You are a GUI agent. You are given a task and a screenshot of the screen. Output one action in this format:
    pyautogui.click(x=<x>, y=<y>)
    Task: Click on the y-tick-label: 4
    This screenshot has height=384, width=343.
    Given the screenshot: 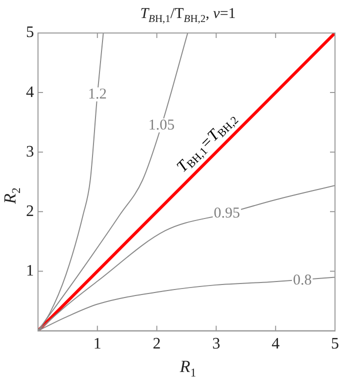 What is the action you would take?
    pyautogui.click(x=30, y=92)
    